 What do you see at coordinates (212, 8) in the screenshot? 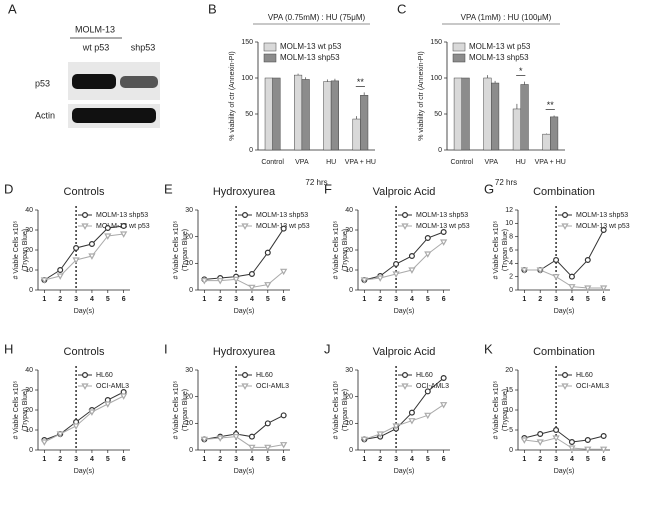
I see `panel-letter: B` at bounding box center [212, 8].